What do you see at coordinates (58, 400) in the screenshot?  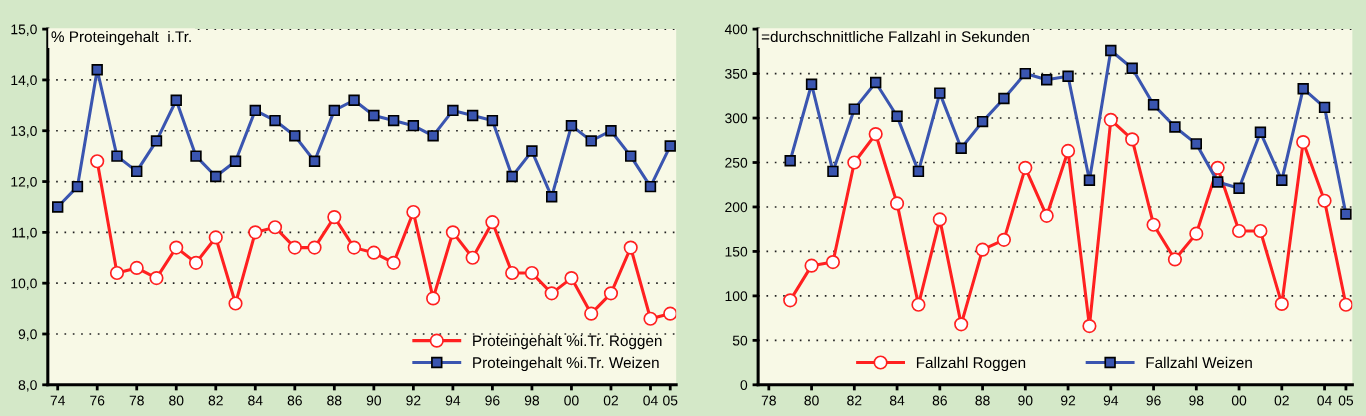 I see `x-tick-label: 74` at bounding box center [58, 400].